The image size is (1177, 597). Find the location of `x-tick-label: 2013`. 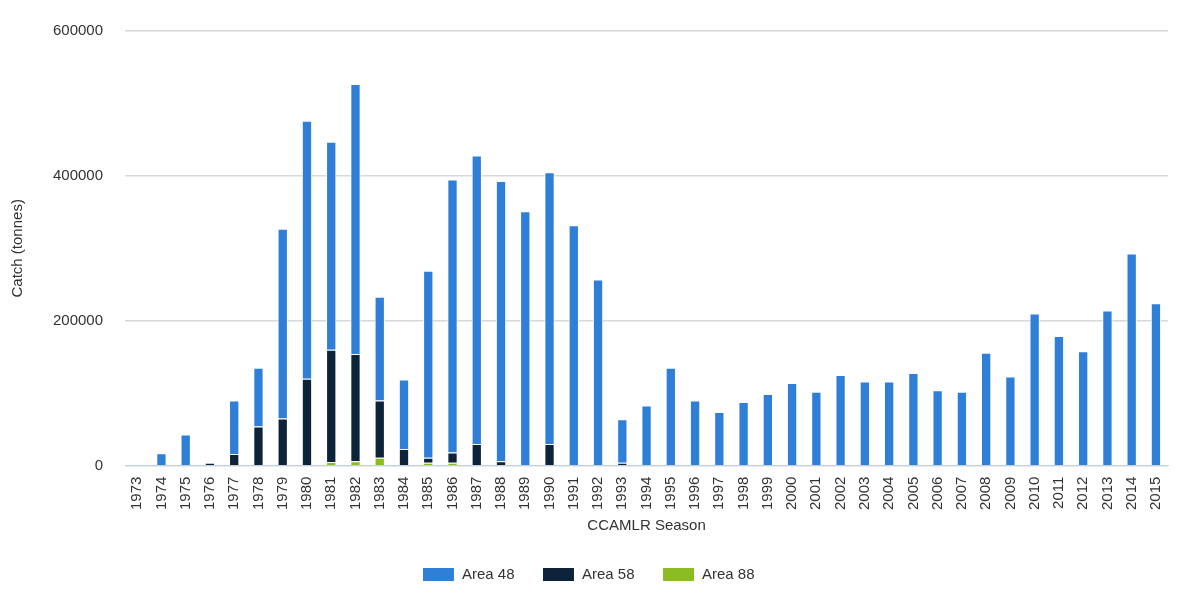

x-tick-label: 2013 is located at coordinates (1106, 493).